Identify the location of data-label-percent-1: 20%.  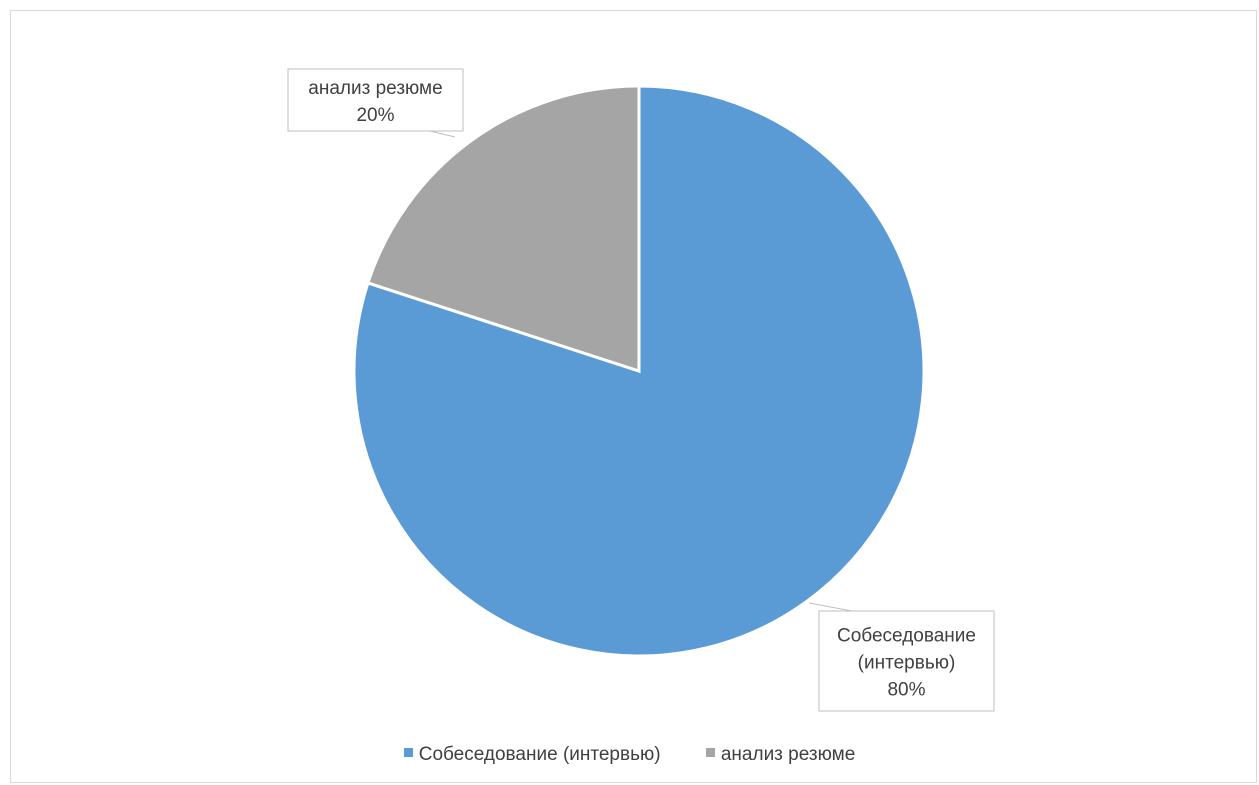
(375, 115).